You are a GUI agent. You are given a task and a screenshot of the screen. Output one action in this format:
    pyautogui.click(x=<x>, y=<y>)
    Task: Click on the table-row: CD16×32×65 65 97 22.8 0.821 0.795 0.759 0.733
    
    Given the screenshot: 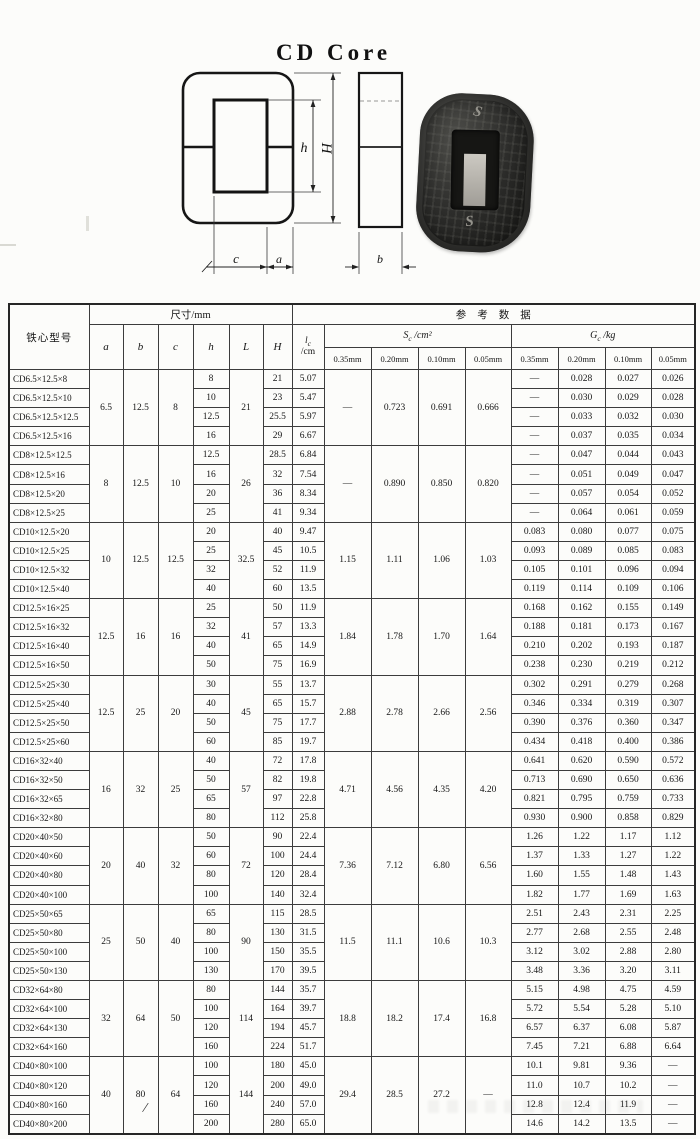 What is the action you would take?
    pyautogui.click(x=352, y=799)
    